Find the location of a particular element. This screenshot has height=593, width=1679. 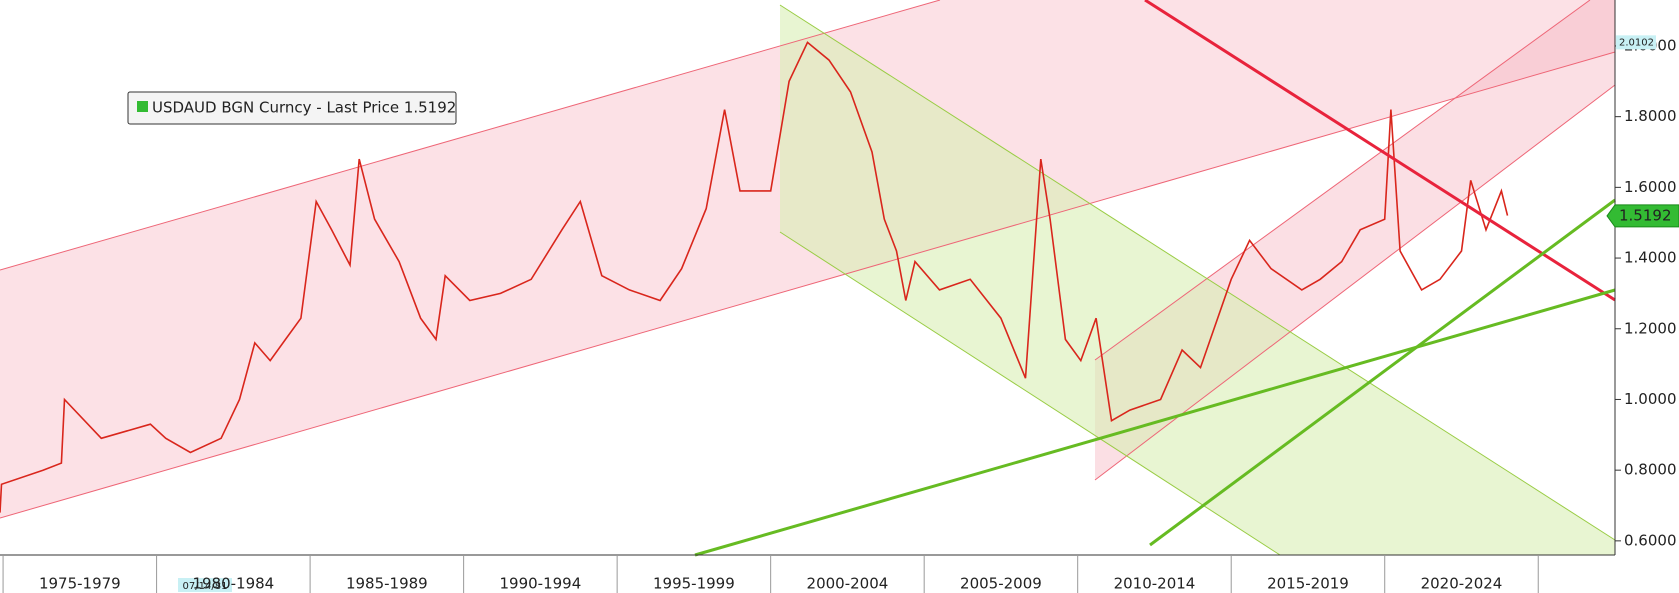

y-tick-label: 1.6000 is located at coordinates (1650, 187).